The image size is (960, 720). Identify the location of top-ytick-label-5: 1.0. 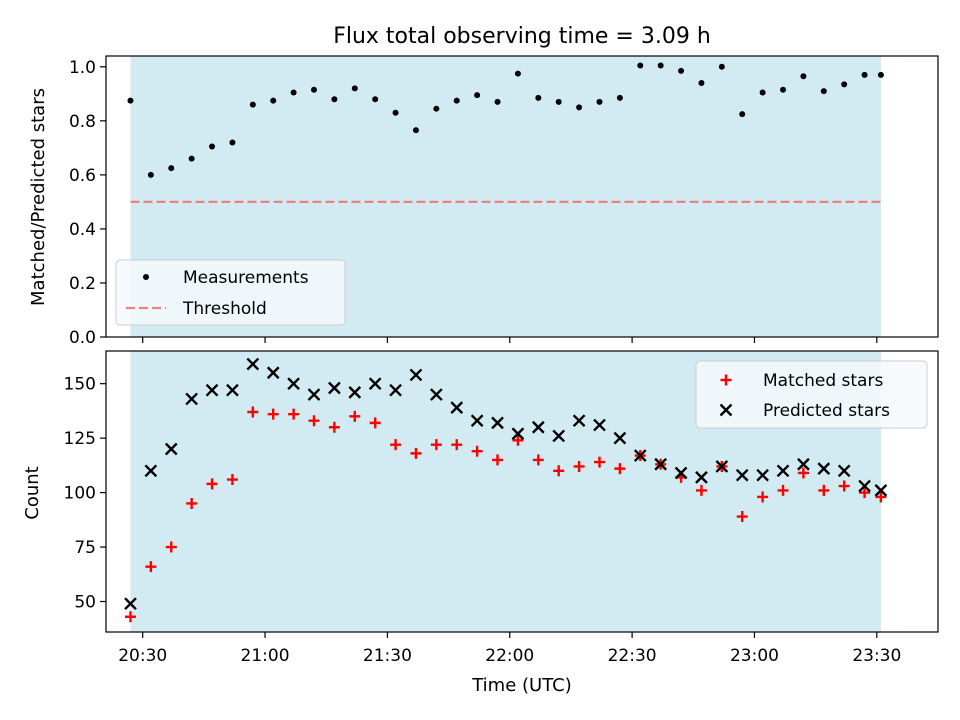
(82, 68).